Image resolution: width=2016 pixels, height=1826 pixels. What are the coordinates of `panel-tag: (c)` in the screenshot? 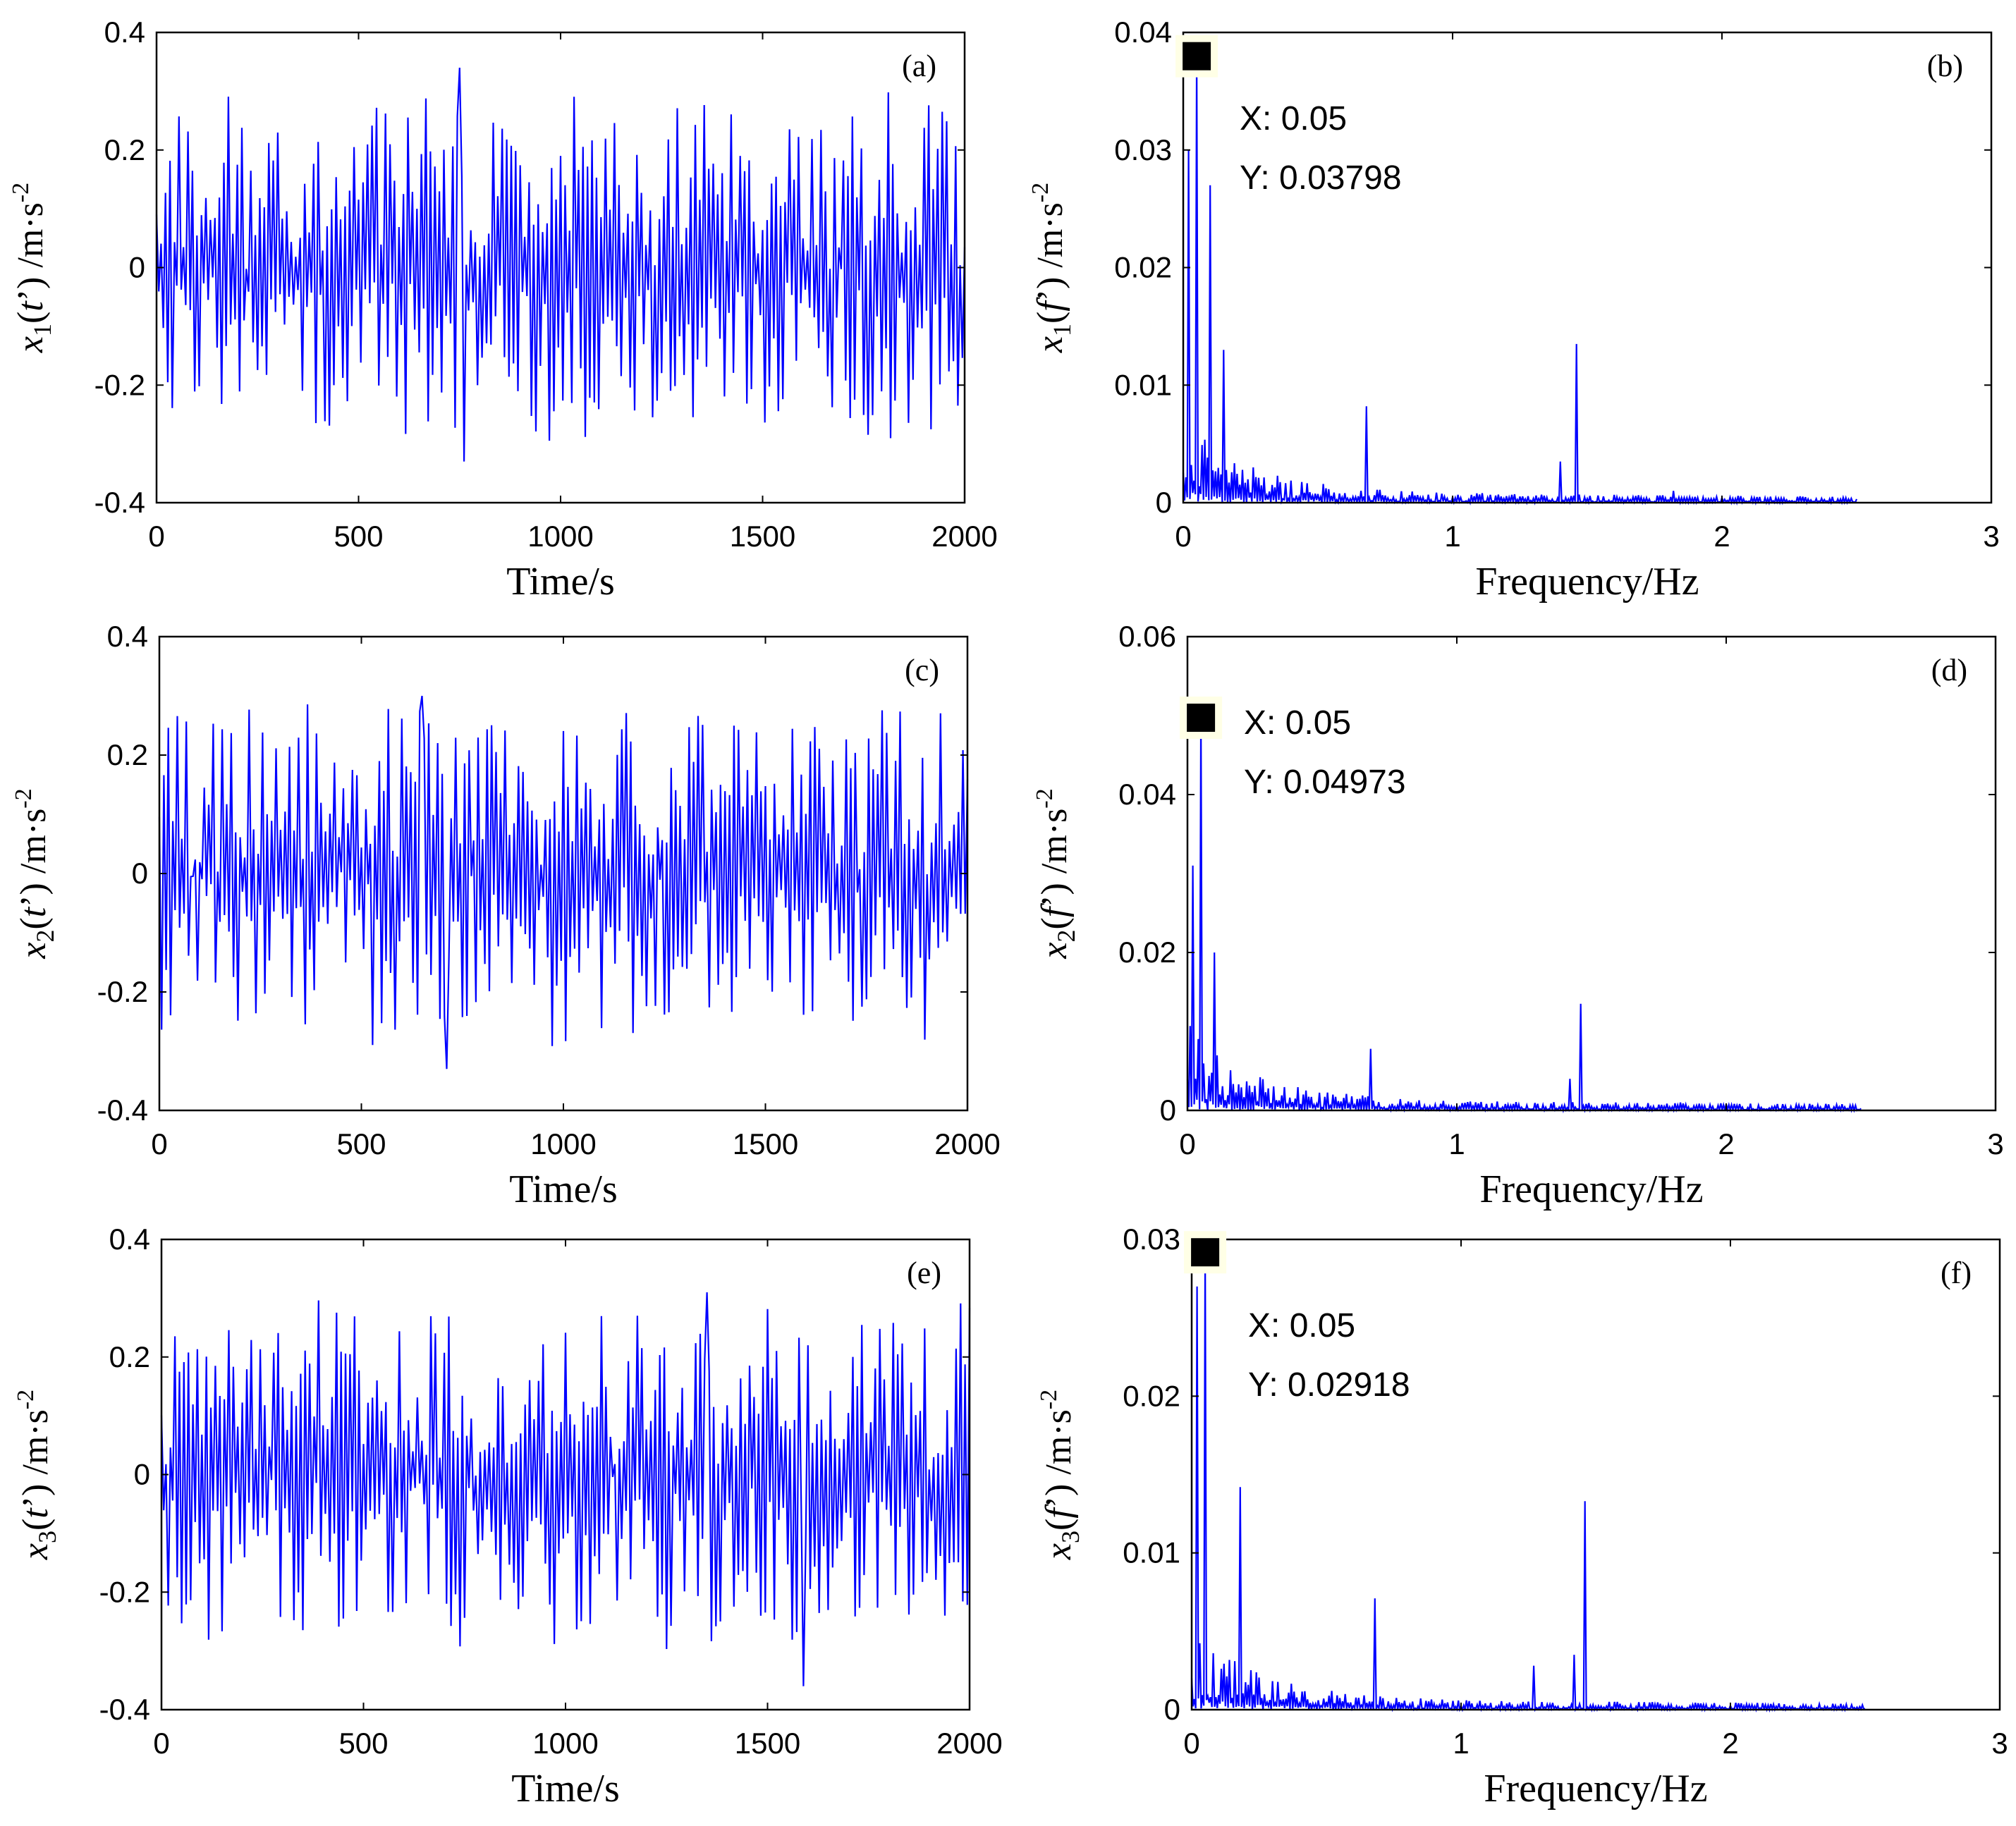 It's located at (922, 670).